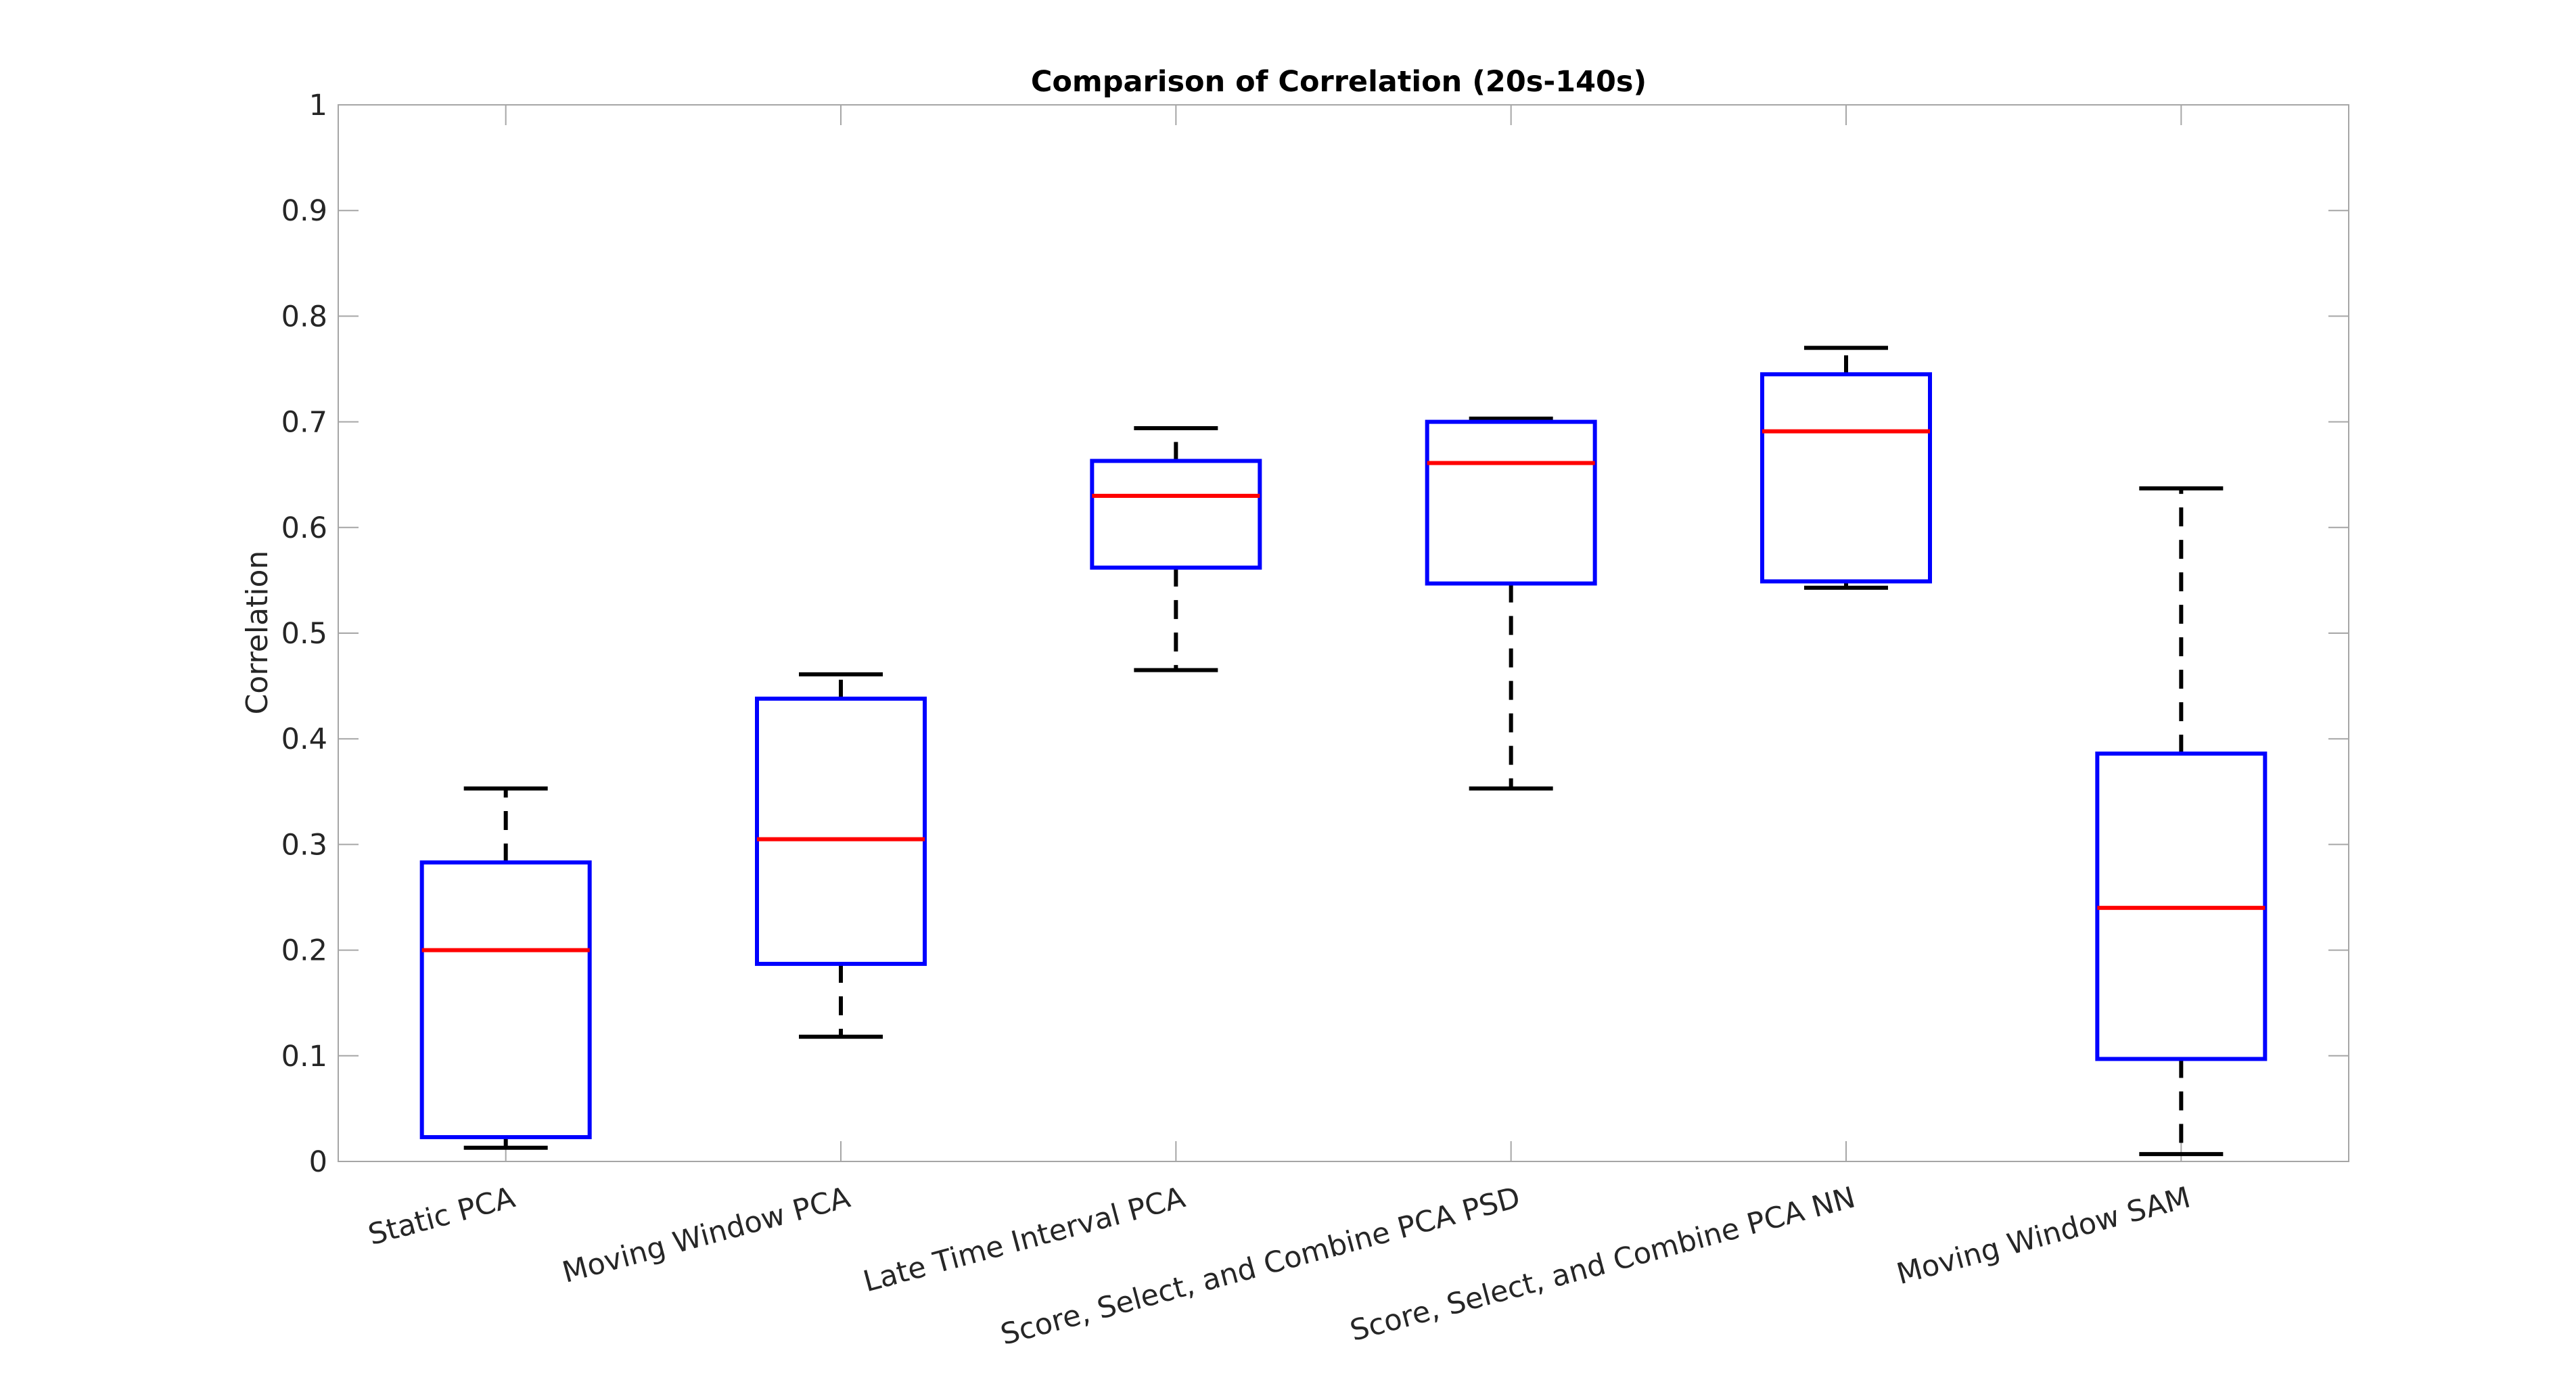 This screenshot has width=2576, height=1384. Describe the element at coordinates (304, 423) in the screenshot. I see `y-tick-label: 0.7` at that location.